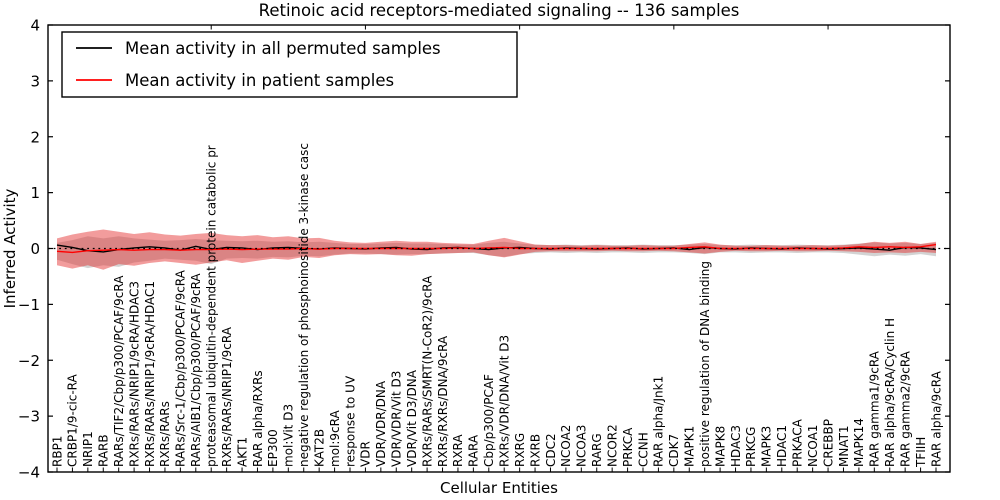  What do you see at coordinates (35, 249) in the screenshot?
I see `y-tick-label: 0` at bounding box center [35, 249].